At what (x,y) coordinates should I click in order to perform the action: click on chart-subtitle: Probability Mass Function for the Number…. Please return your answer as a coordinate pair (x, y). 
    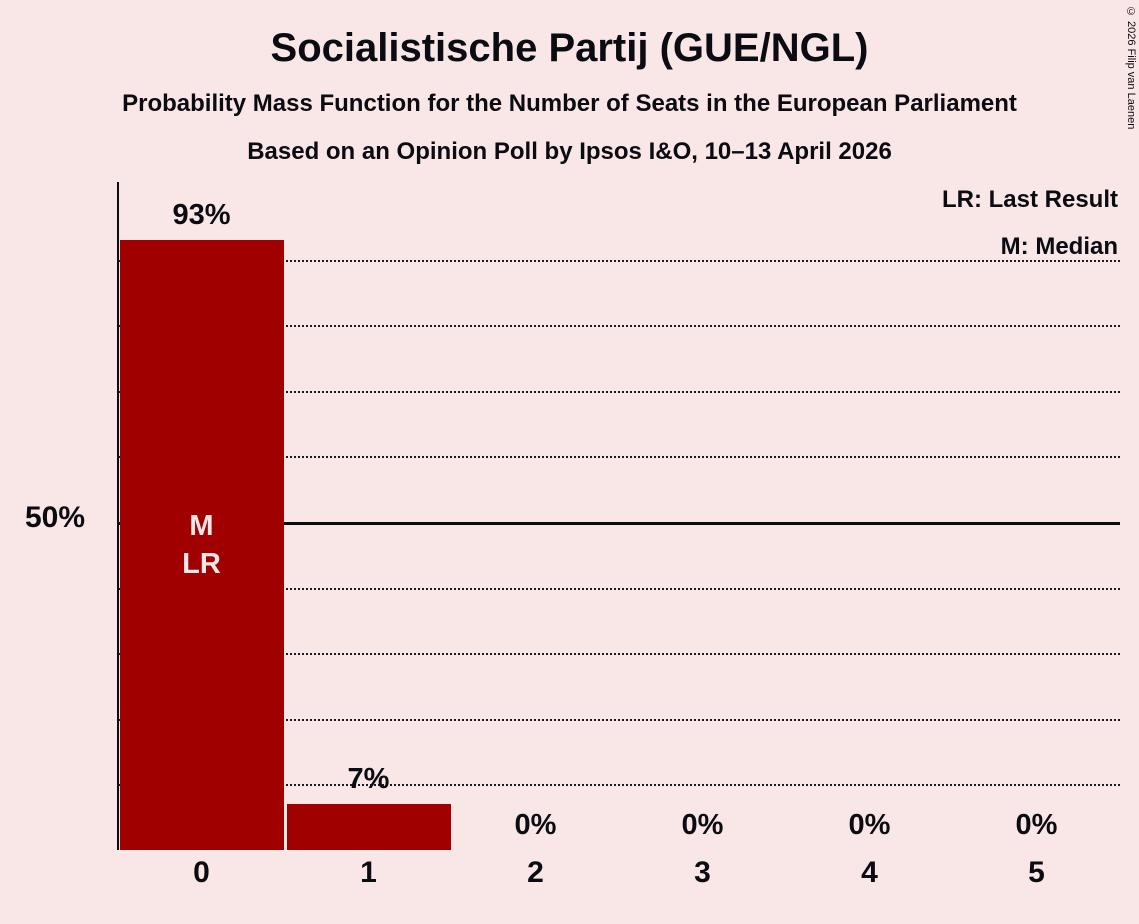
    Looking at the image, I should click on (569, 103).